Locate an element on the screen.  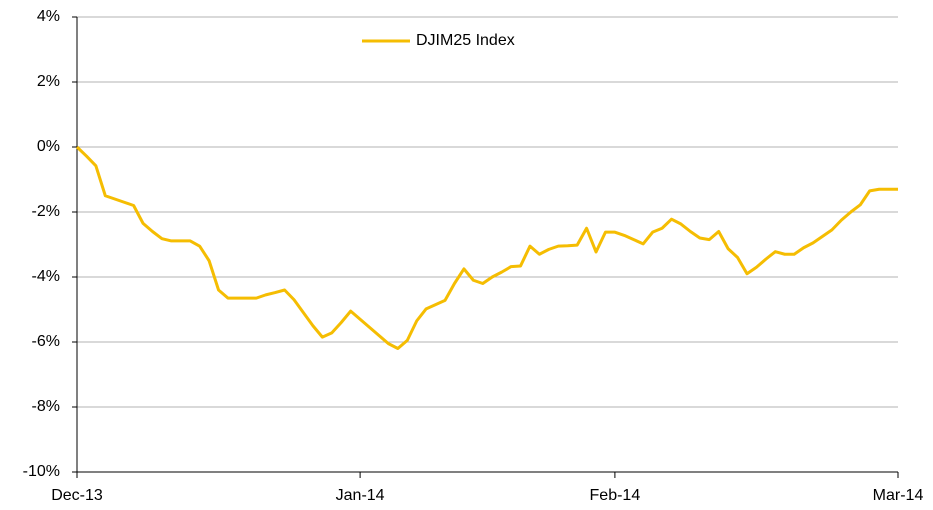
y-tick-label: -4% is located at coordinates (46, 276).